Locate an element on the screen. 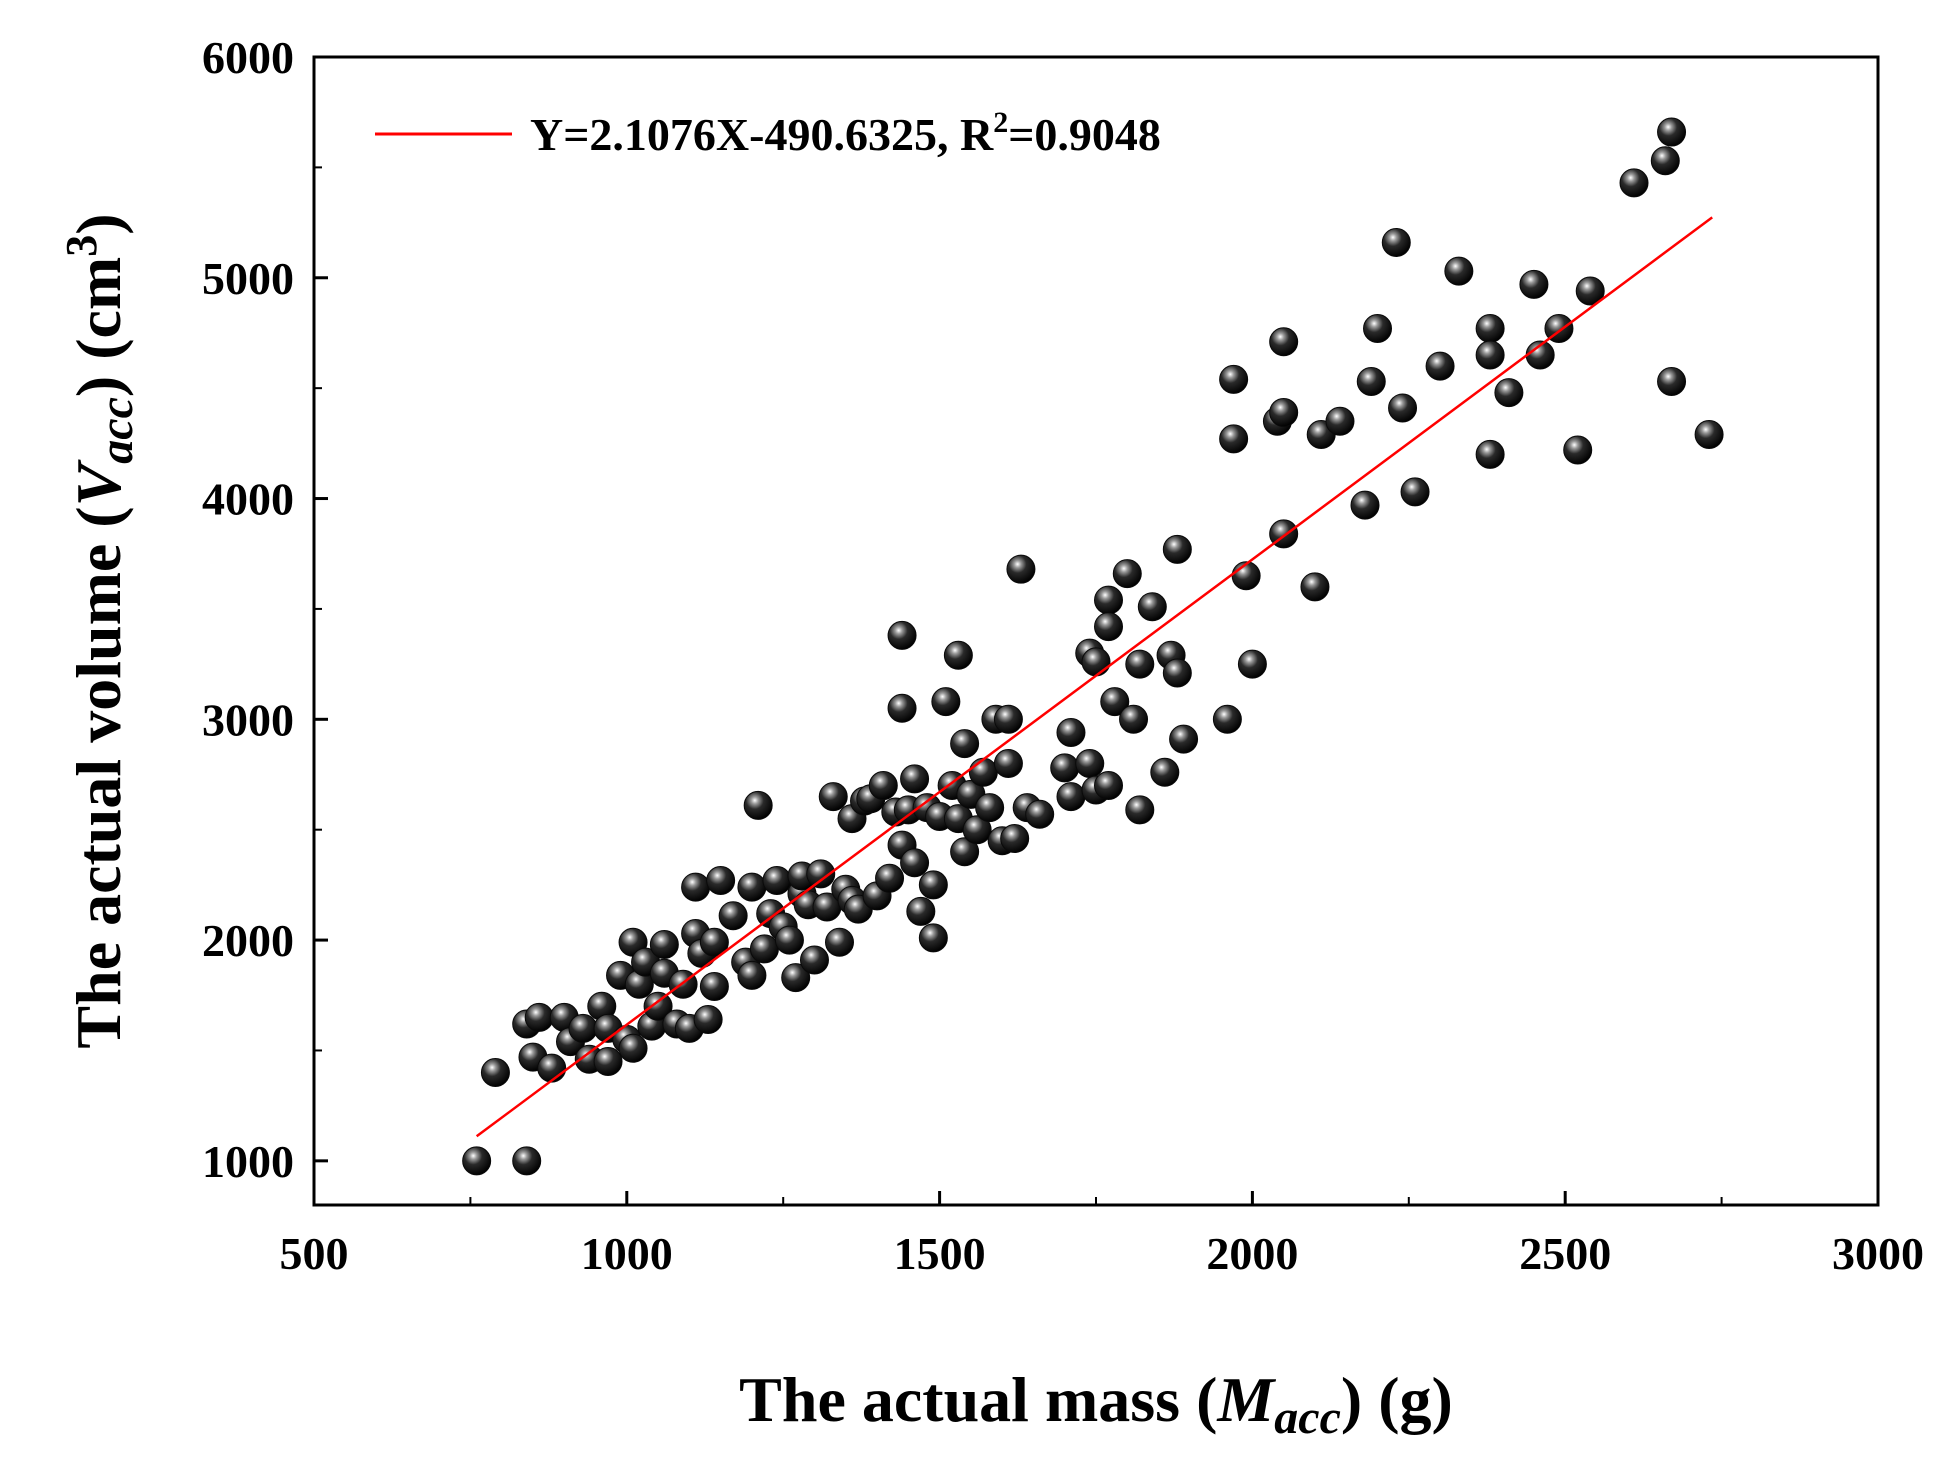  legend: Y=2.1076X-490.6325, R2=0.9048 is located at coordinates (768, 133).